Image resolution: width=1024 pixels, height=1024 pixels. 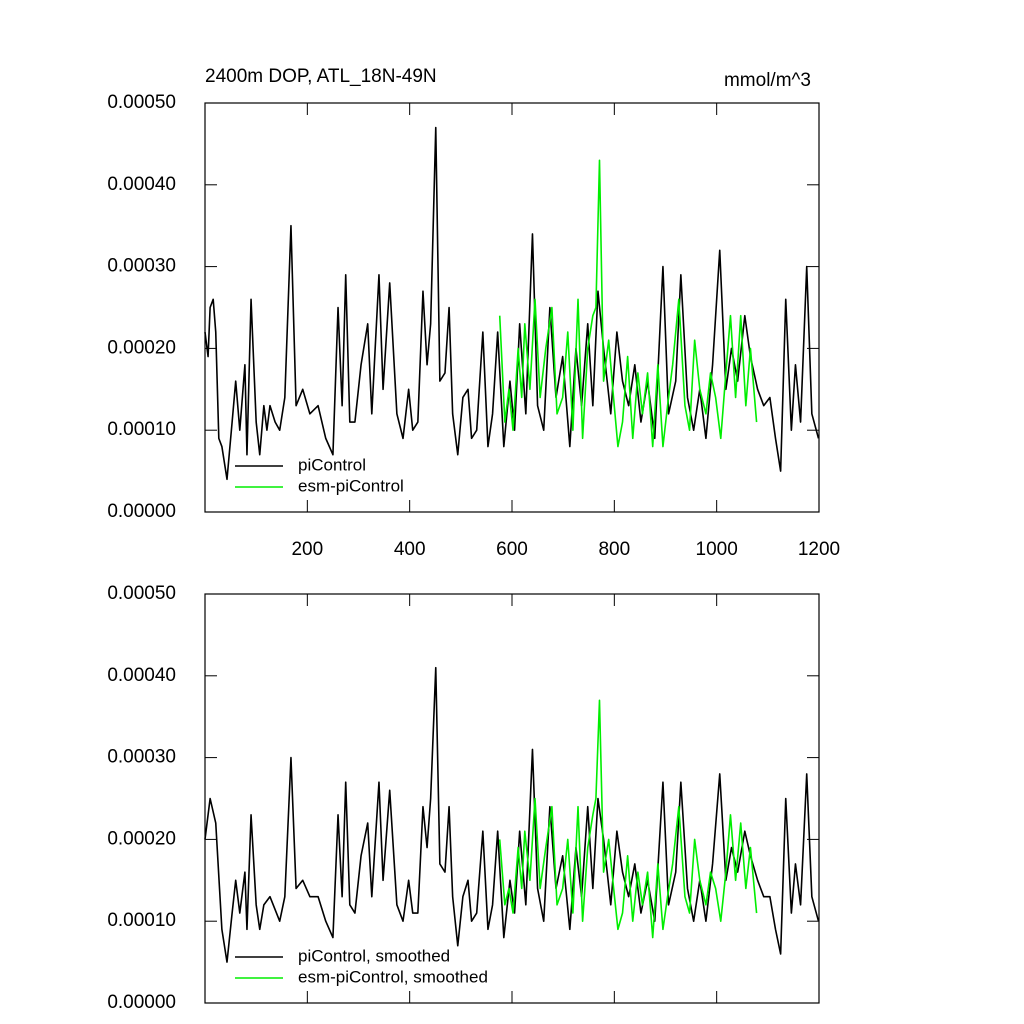 What do you see at coordinates (512, 549) in the screenshot?
I see `x-tick-label: 600` at bounding box center [512, 549].